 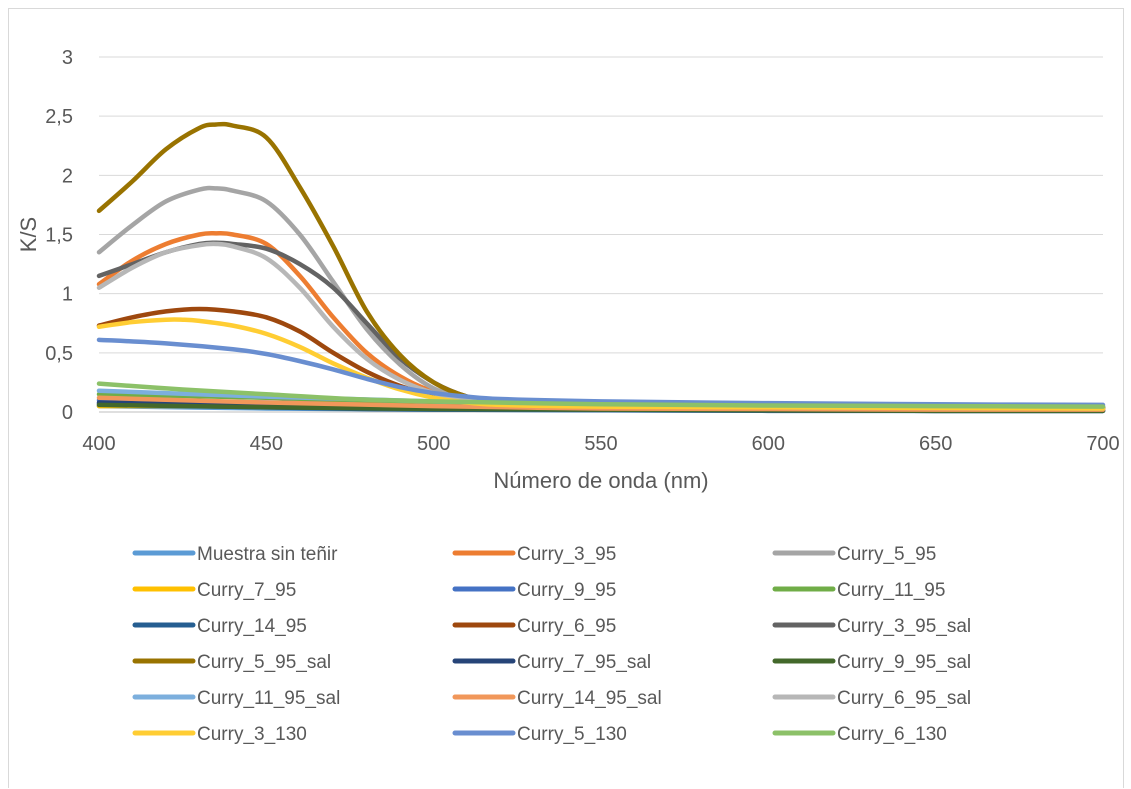 I want to click on legend-label-curry-6-130: Curry_6_130, so click(x=892, y=734).